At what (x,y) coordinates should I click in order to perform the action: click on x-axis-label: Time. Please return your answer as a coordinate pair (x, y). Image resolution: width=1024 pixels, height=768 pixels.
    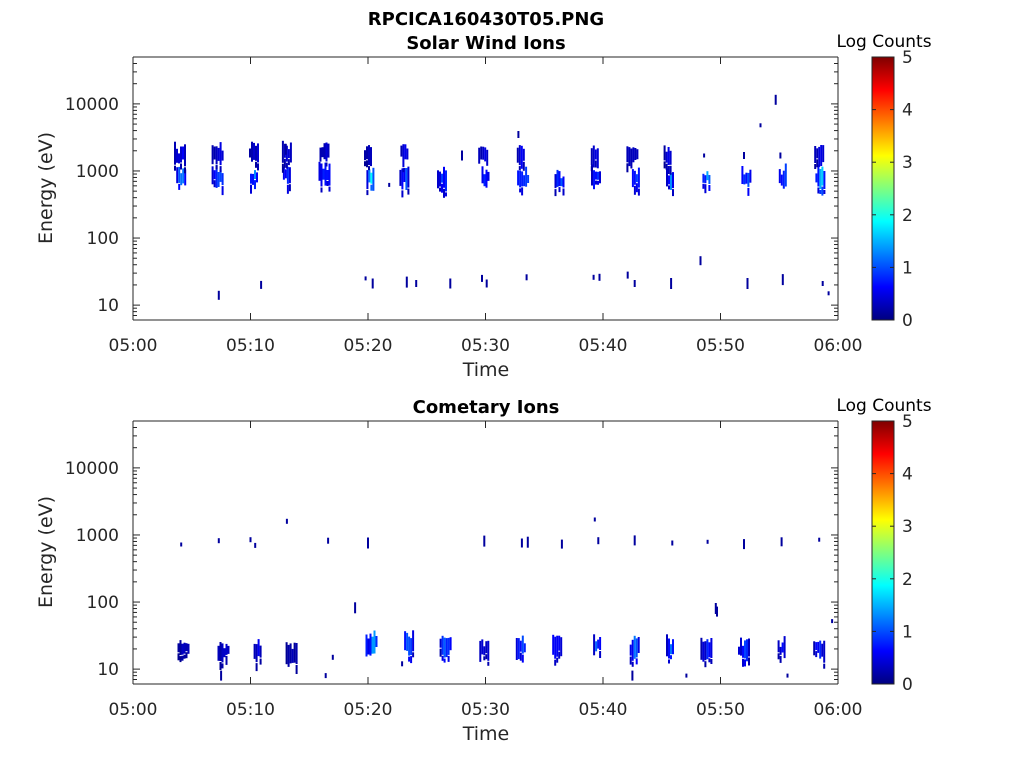
    Looking at the image, I should click on (486, 370).